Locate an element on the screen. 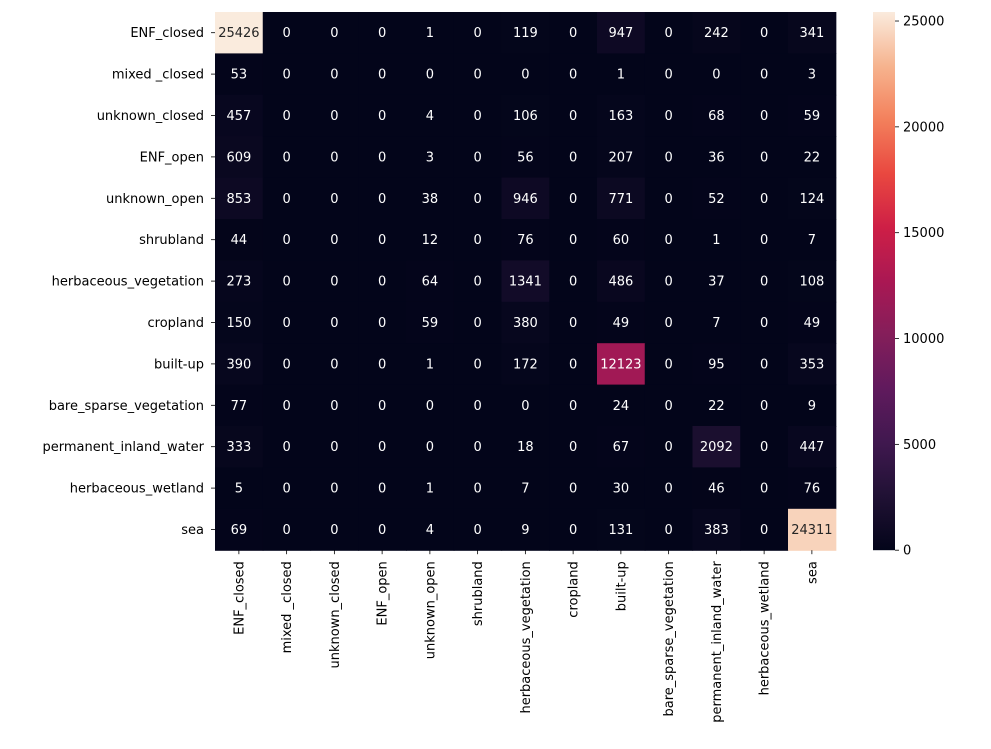  cell-value: 3 is located at coordinates (430, 157).